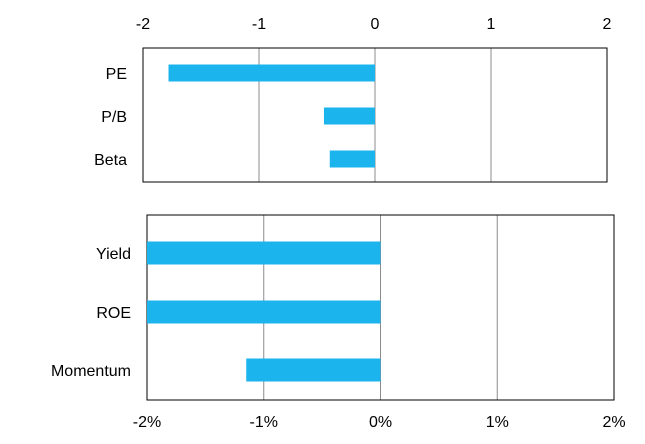  What do you see at coordinates (113, 254) in the screenshot?
I see `category-label: Yield` at bounding box center [113, 254].